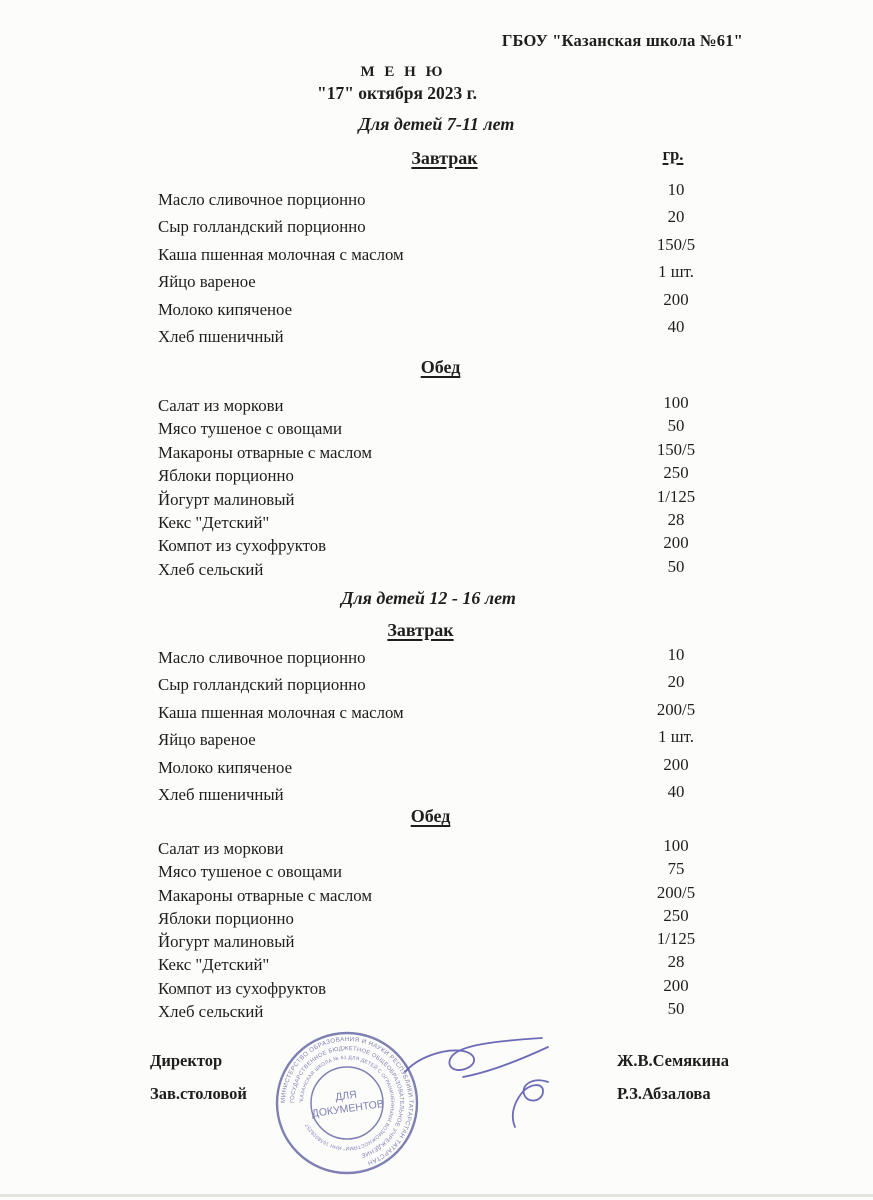  What do you see at coordinates (420, 630) in the screenshot?
I see `meal-header-breakfast-2: Завтрак` at bounding box center [420, 630].